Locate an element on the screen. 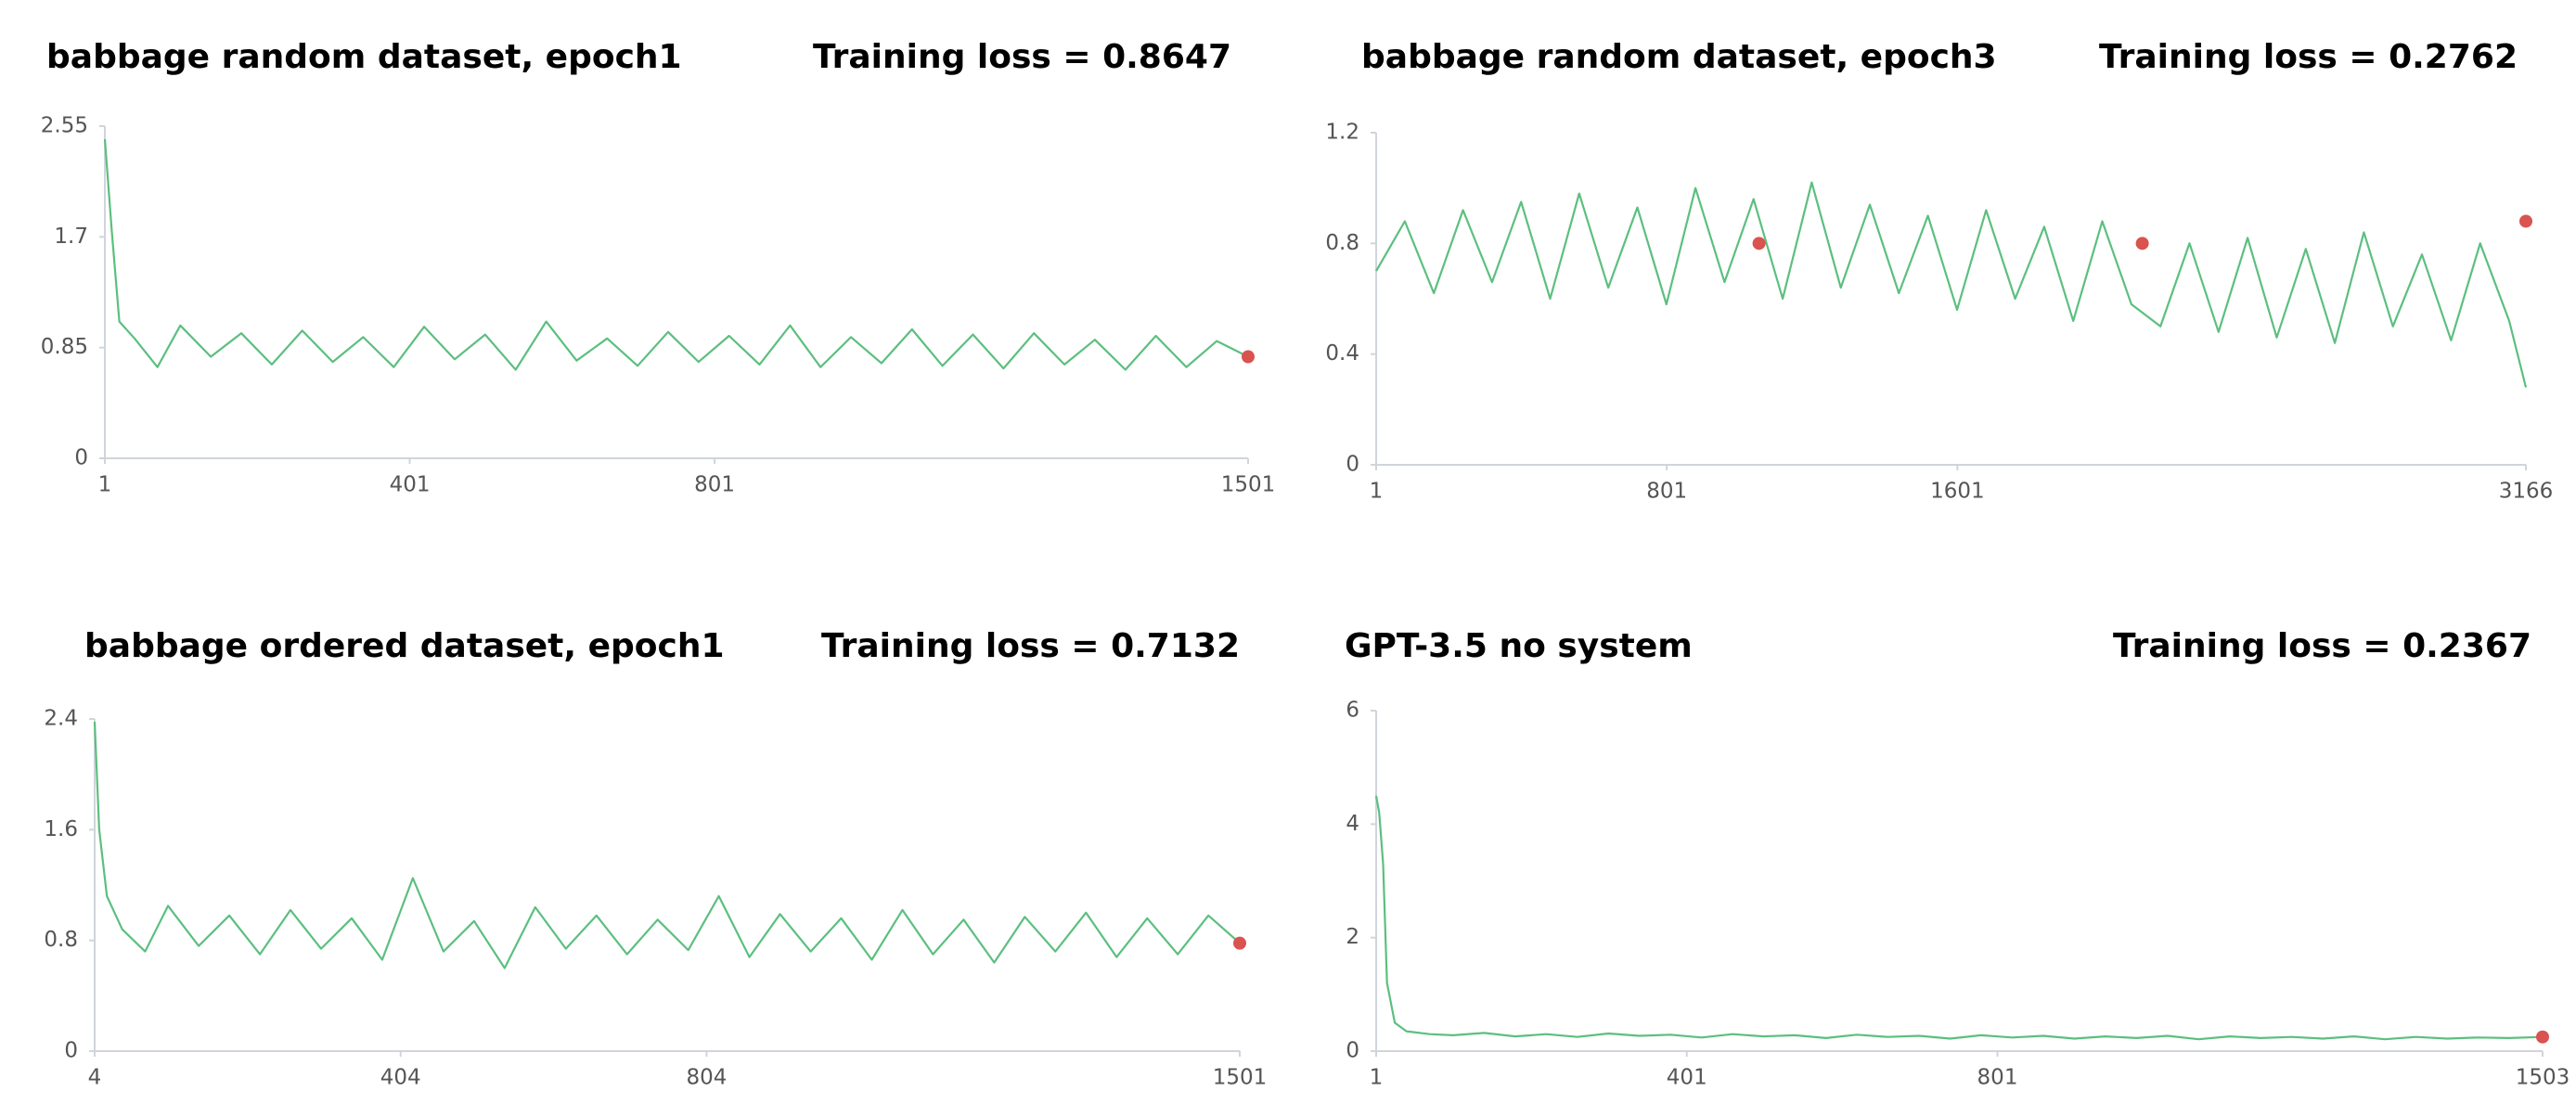 The width and height of the screenshot is (2576, 1117). y-tick-label: 1.7 is located at coordinates (71, 237).